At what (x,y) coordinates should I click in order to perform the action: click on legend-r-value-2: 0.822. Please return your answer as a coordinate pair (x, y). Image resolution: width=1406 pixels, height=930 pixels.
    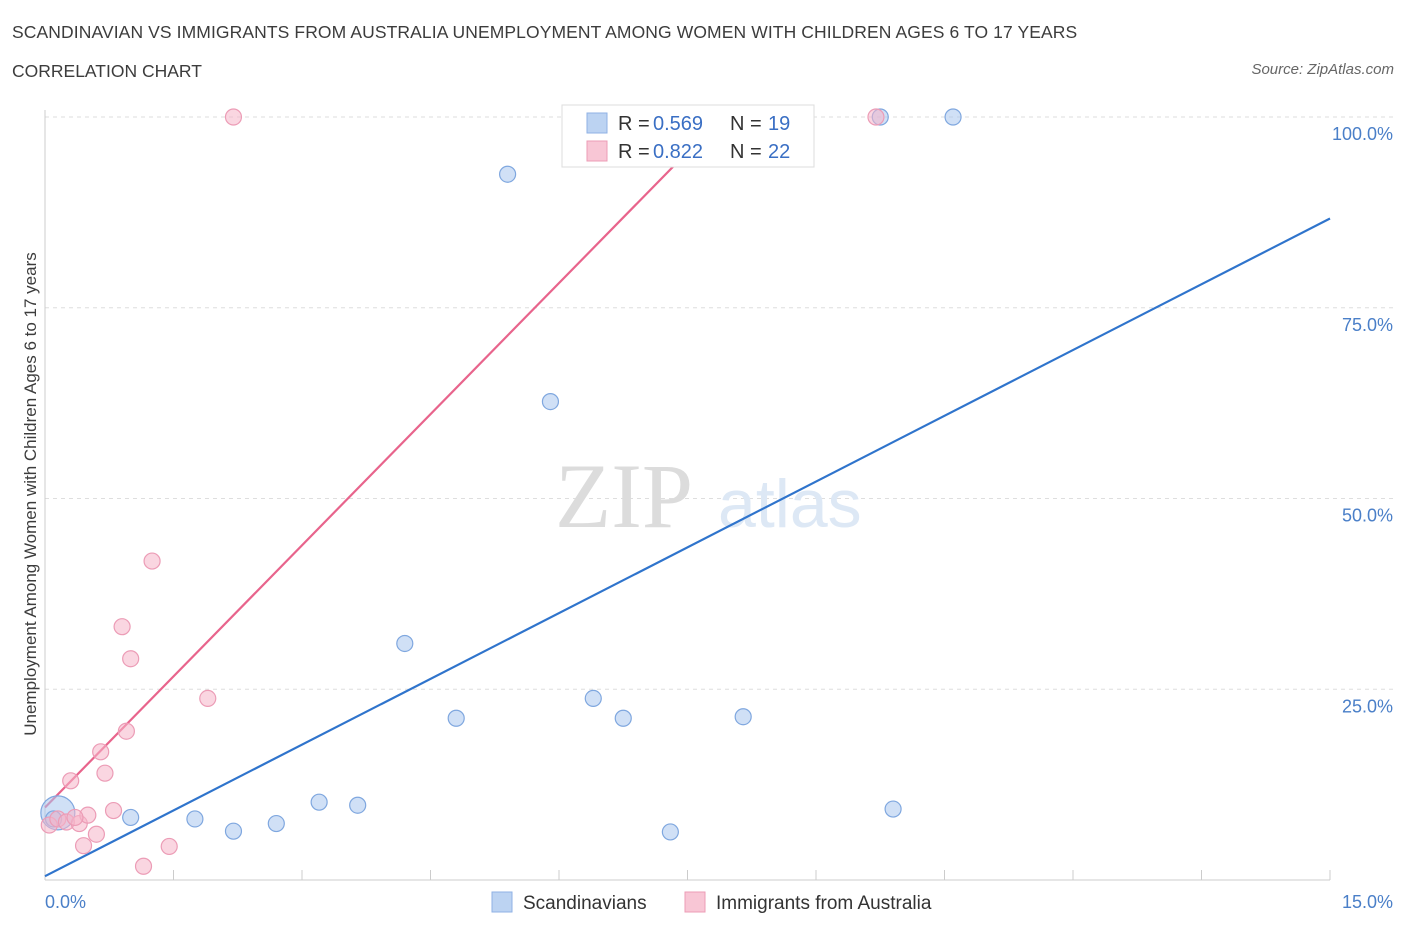
    Looking at the image, I should click on (678, 152).